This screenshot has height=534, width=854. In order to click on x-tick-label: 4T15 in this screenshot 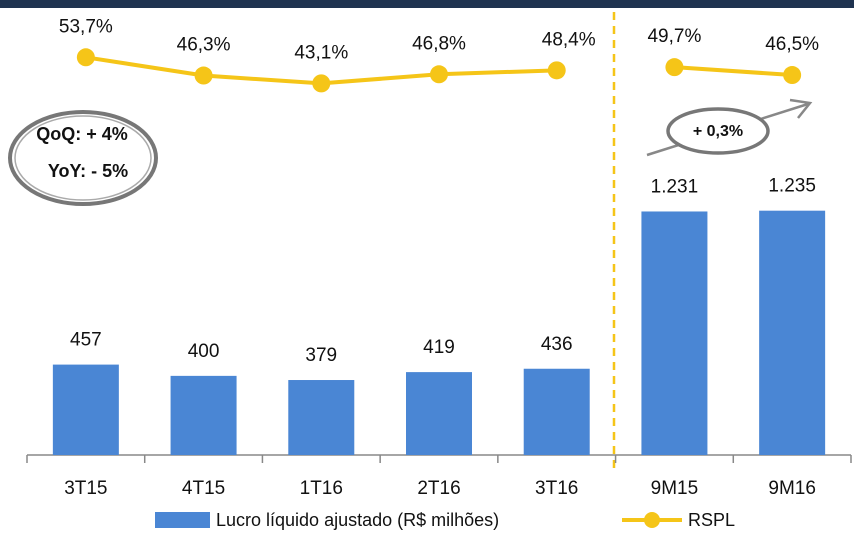, I will do `click(203, 488)`.